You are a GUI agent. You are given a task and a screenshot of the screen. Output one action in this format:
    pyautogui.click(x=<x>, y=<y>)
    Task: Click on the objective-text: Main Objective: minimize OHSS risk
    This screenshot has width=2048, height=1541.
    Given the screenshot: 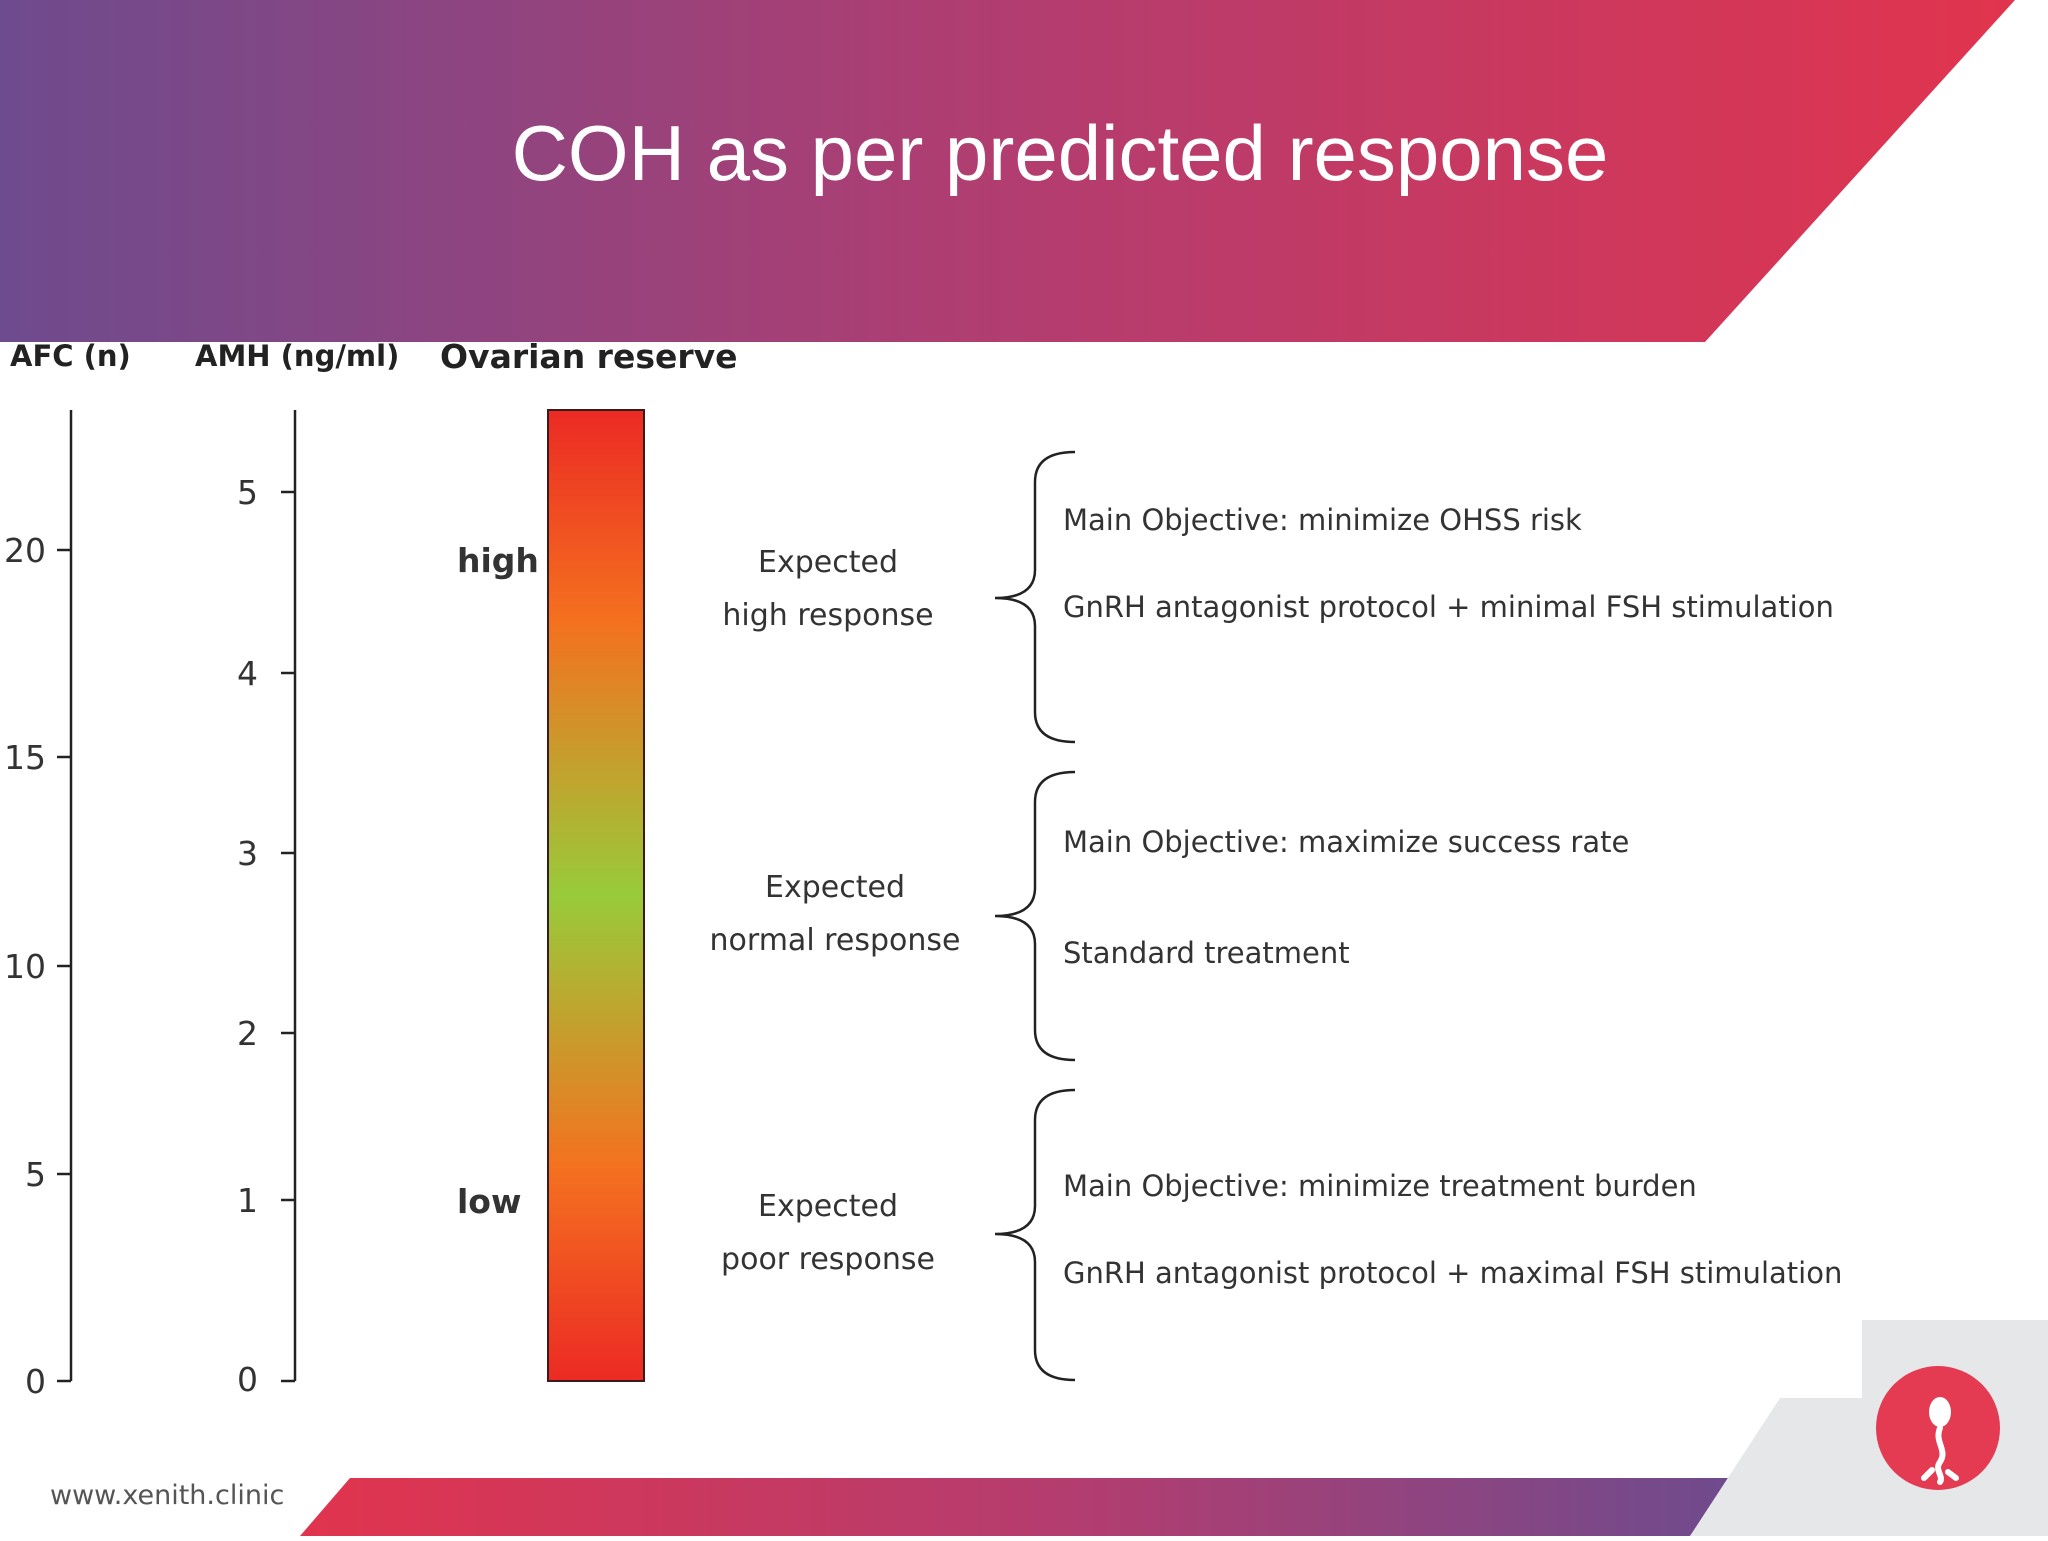 What is the action you would take?
    pyautogui.click(x=1322, y=520)
    